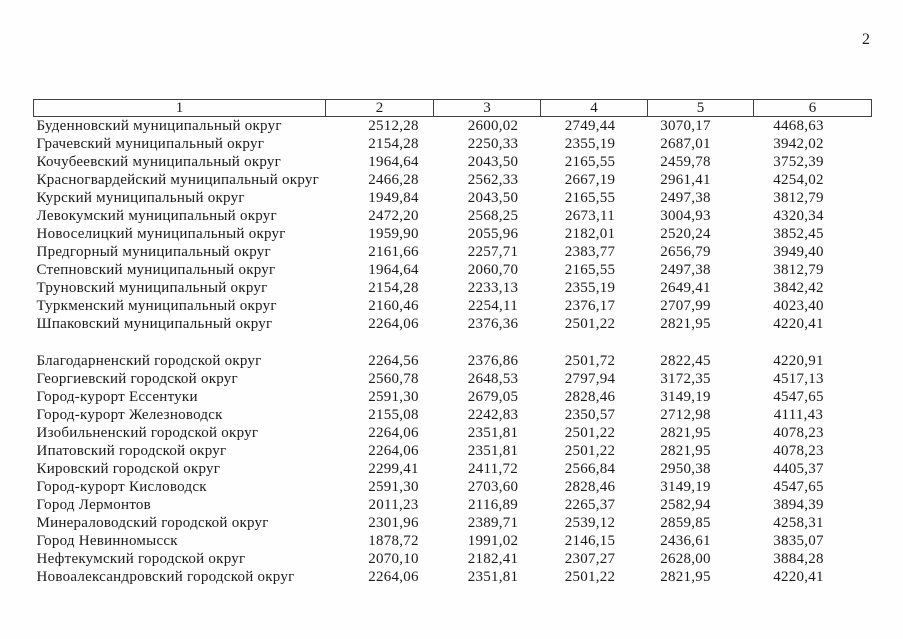 This screenshot has width=903, height=639. I want to click on district-name: Туркменский муниципальный округ, so click(156, 306).